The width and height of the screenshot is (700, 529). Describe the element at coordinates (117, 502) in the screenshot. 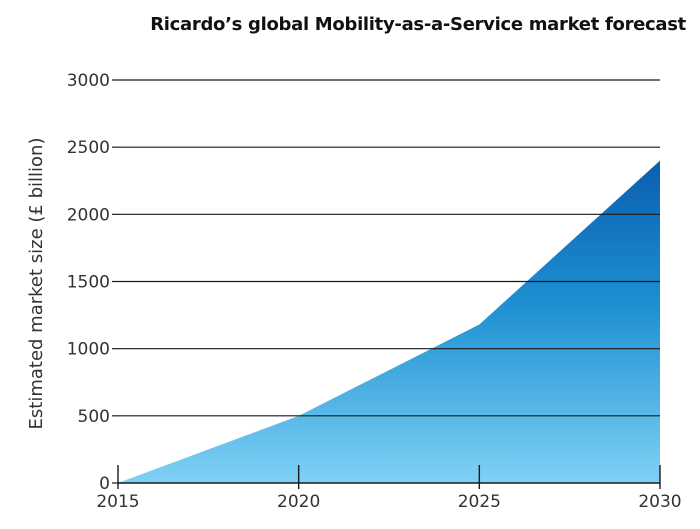

I see `x-tick-label-2015: 2015` at that location.